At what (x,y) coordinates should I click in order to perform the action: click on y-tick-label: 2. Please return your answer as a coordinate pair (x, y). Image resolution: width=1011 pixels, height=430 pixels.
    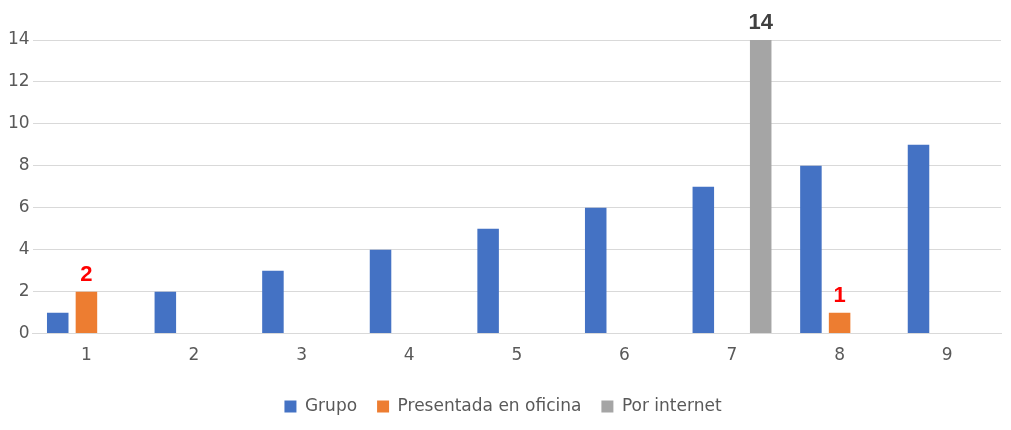
    Looking at the image, I should click on (24, 290).